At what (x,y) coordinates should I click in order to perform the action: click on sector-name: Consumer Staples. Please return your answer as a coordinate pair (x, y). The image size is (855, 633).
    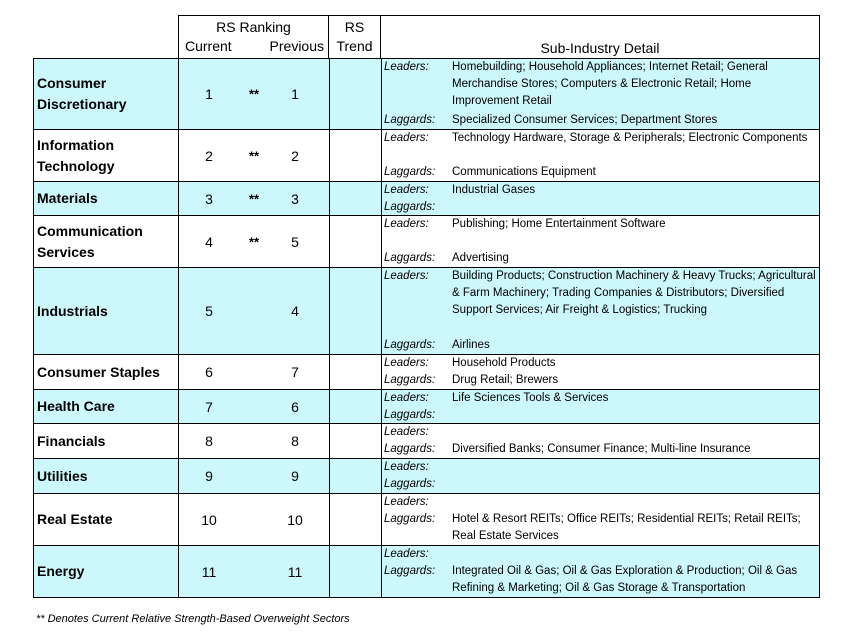
    Looking at the image, I should click on (106, 372).